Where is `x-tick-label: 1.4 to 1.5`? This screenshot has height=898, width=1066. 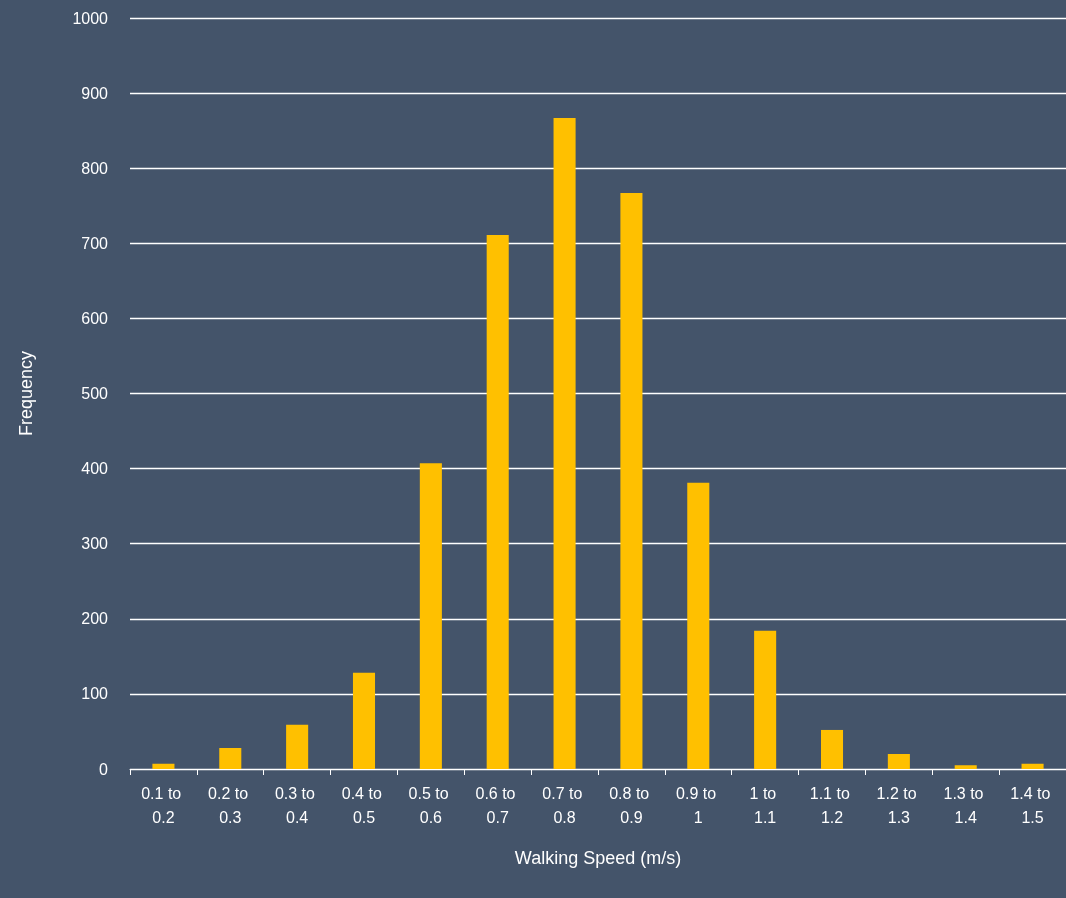 x-tick-label: 1.4 to 1.5 is located at coordinates (1032, 805).